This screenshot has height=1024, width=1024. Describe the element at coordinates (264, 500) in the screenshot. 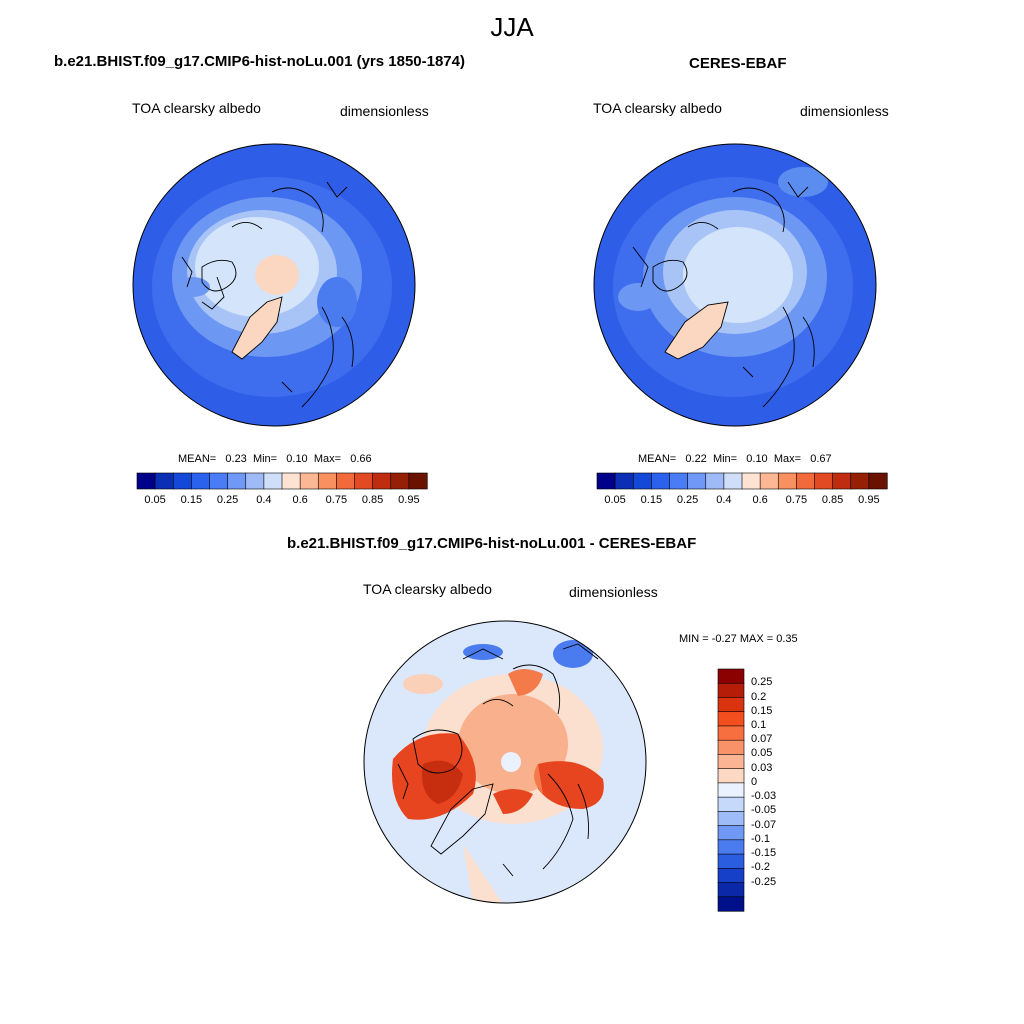

I see `model-colorbar-tick-label: 0.4` at that location.